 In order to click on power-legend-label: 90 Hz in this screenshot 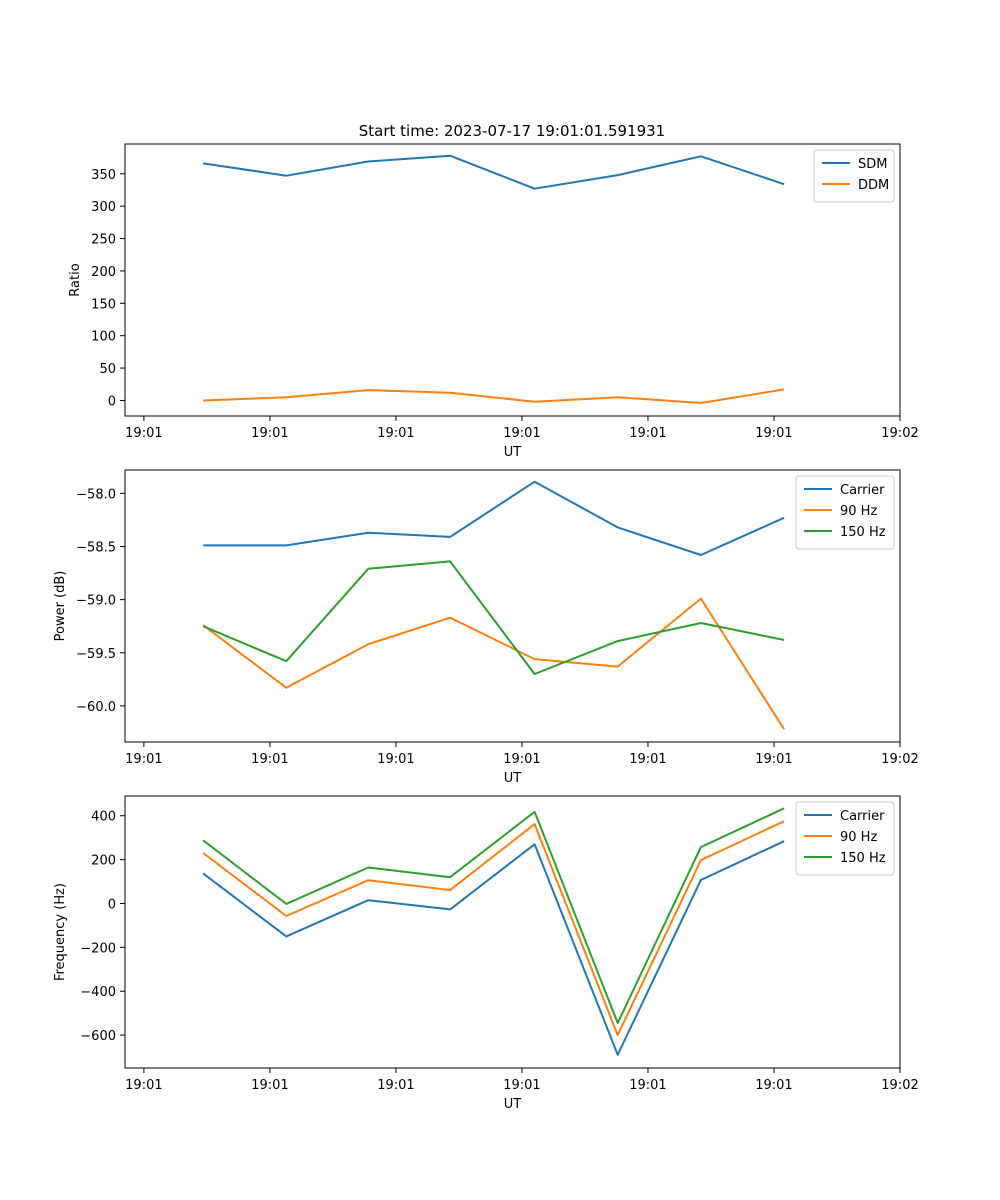, I will do `click(858, 511)`.